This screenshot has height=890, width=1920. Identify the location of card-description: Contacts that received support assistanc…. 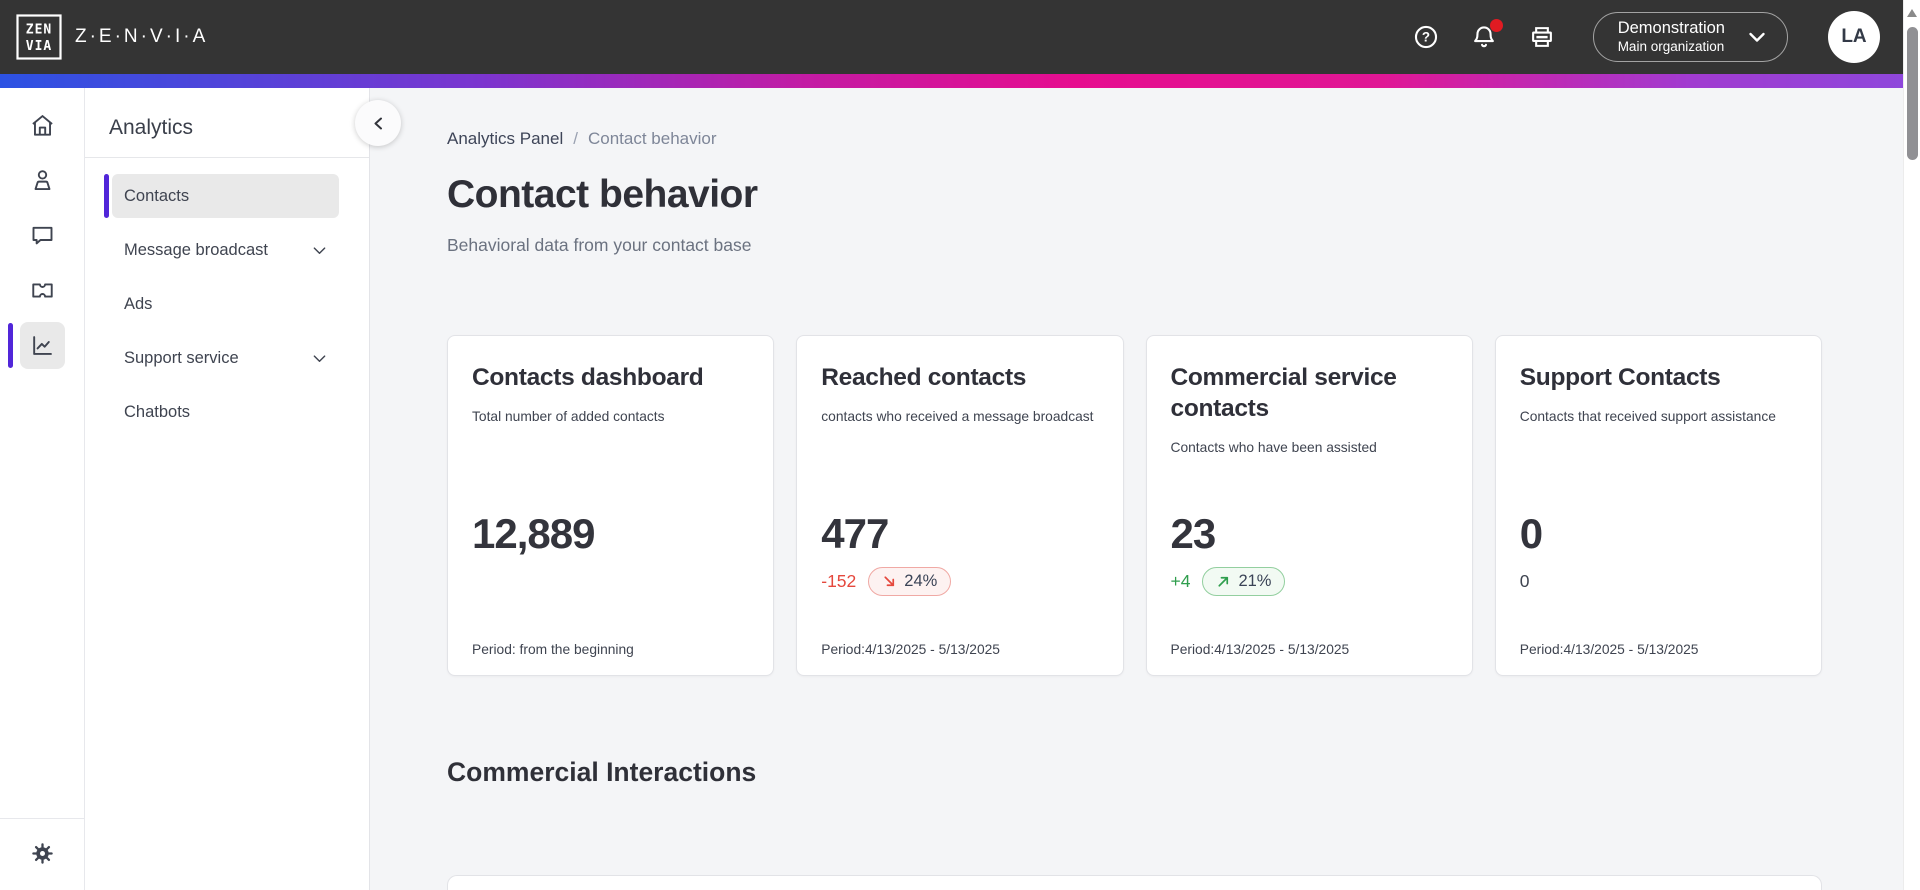
(1647, 416).